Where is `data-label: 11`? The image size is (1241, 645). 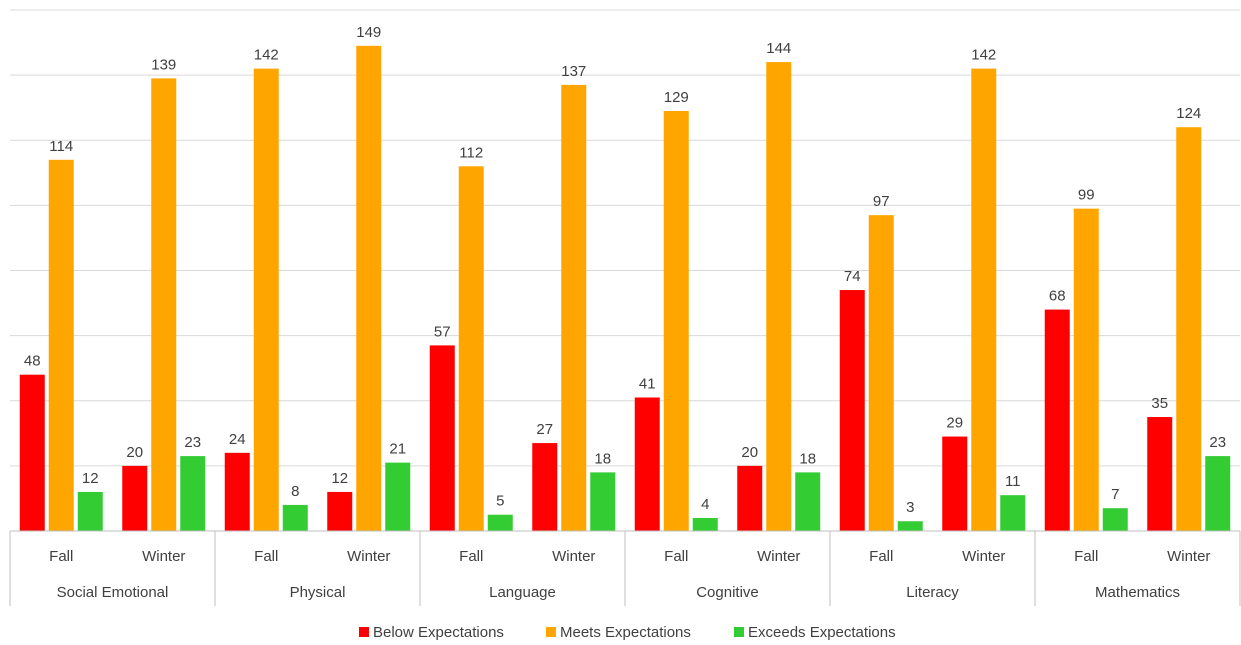 data-label: 11 is located at coordinates (1013, 481).